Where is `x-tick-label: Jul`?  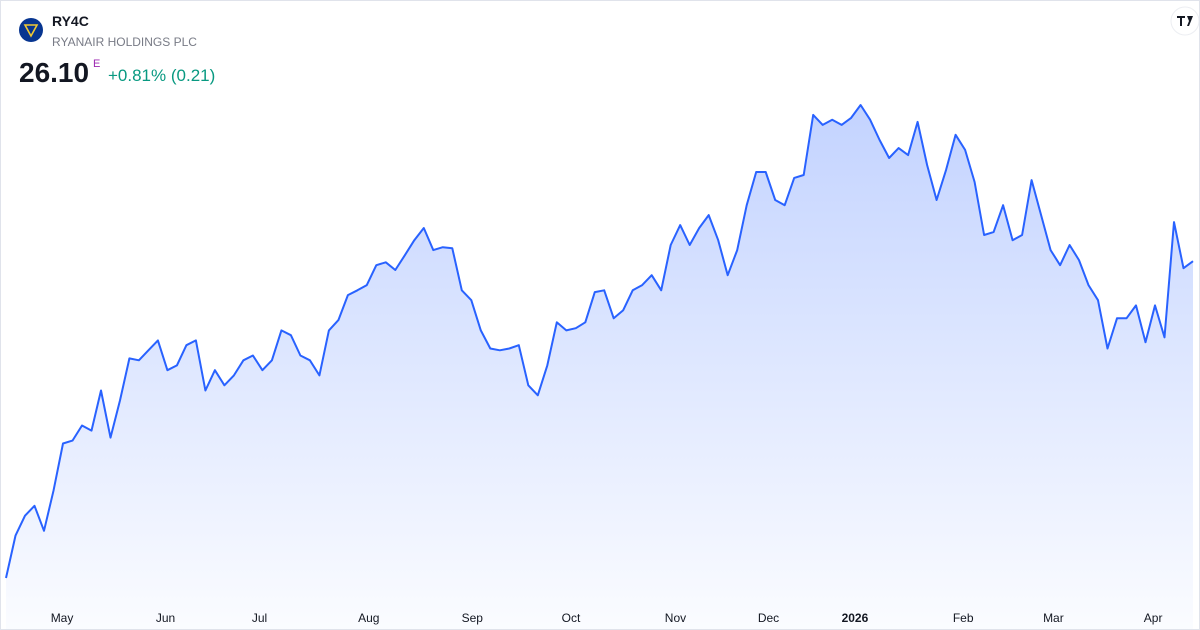 x-tick-label: Jul is located at coordinates (259, 618).